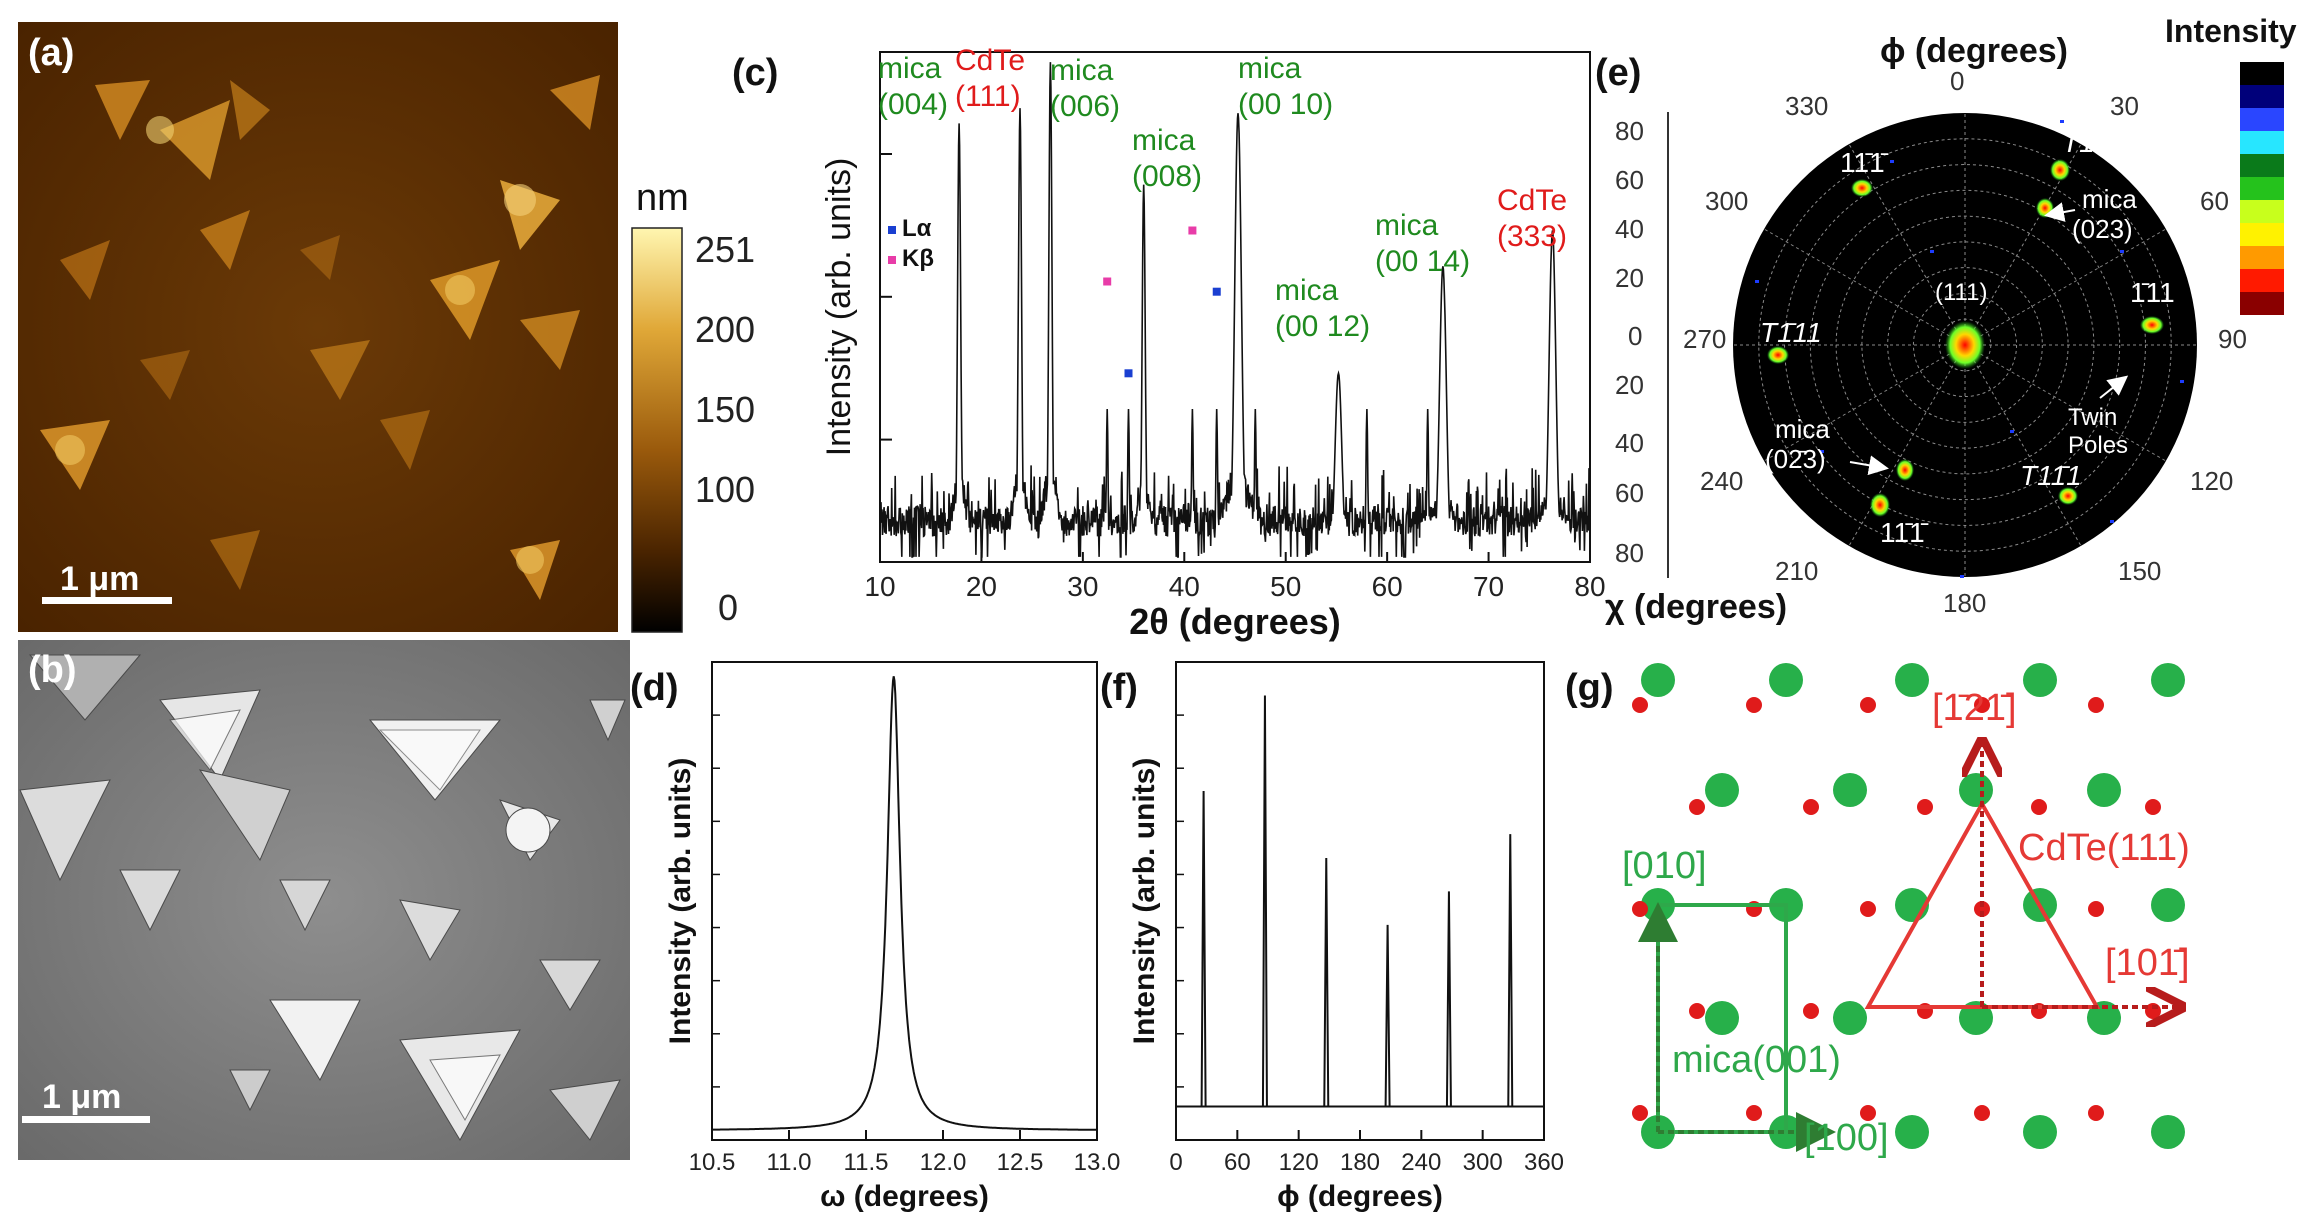 The image size is (2310, 1226). Describe the element at coordinates (1483, 1162) in the screenshot. I see `x-tick-label: 300` at that location.